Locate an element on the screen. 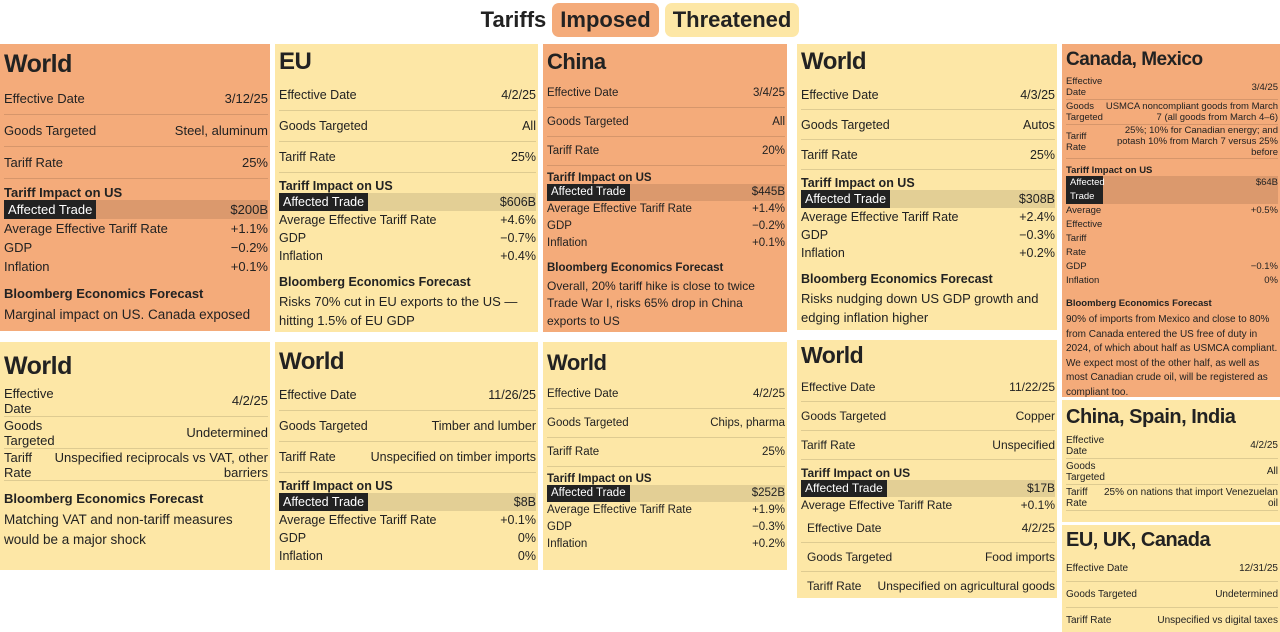 The width and height of the screenshot is (1280, 632). impact-value: +0.1% is located at coordinates (1037, 505).